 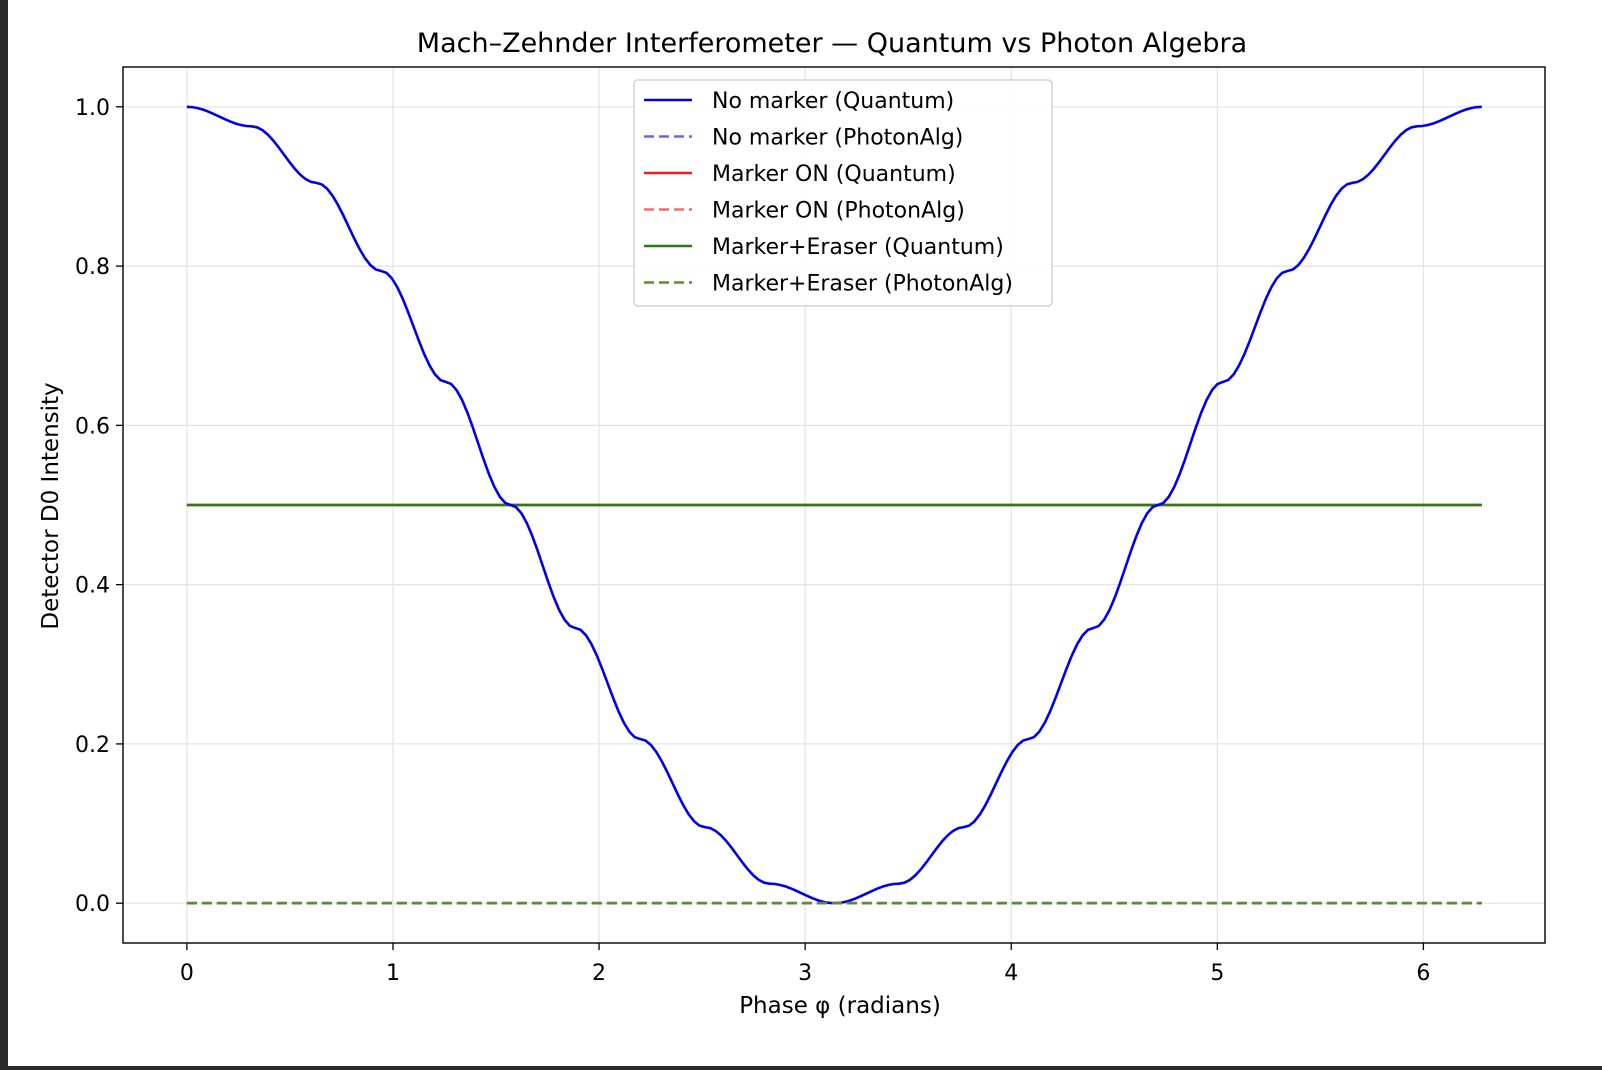 I want to click on x-tick-label: 2, so click(x=599, y=973).